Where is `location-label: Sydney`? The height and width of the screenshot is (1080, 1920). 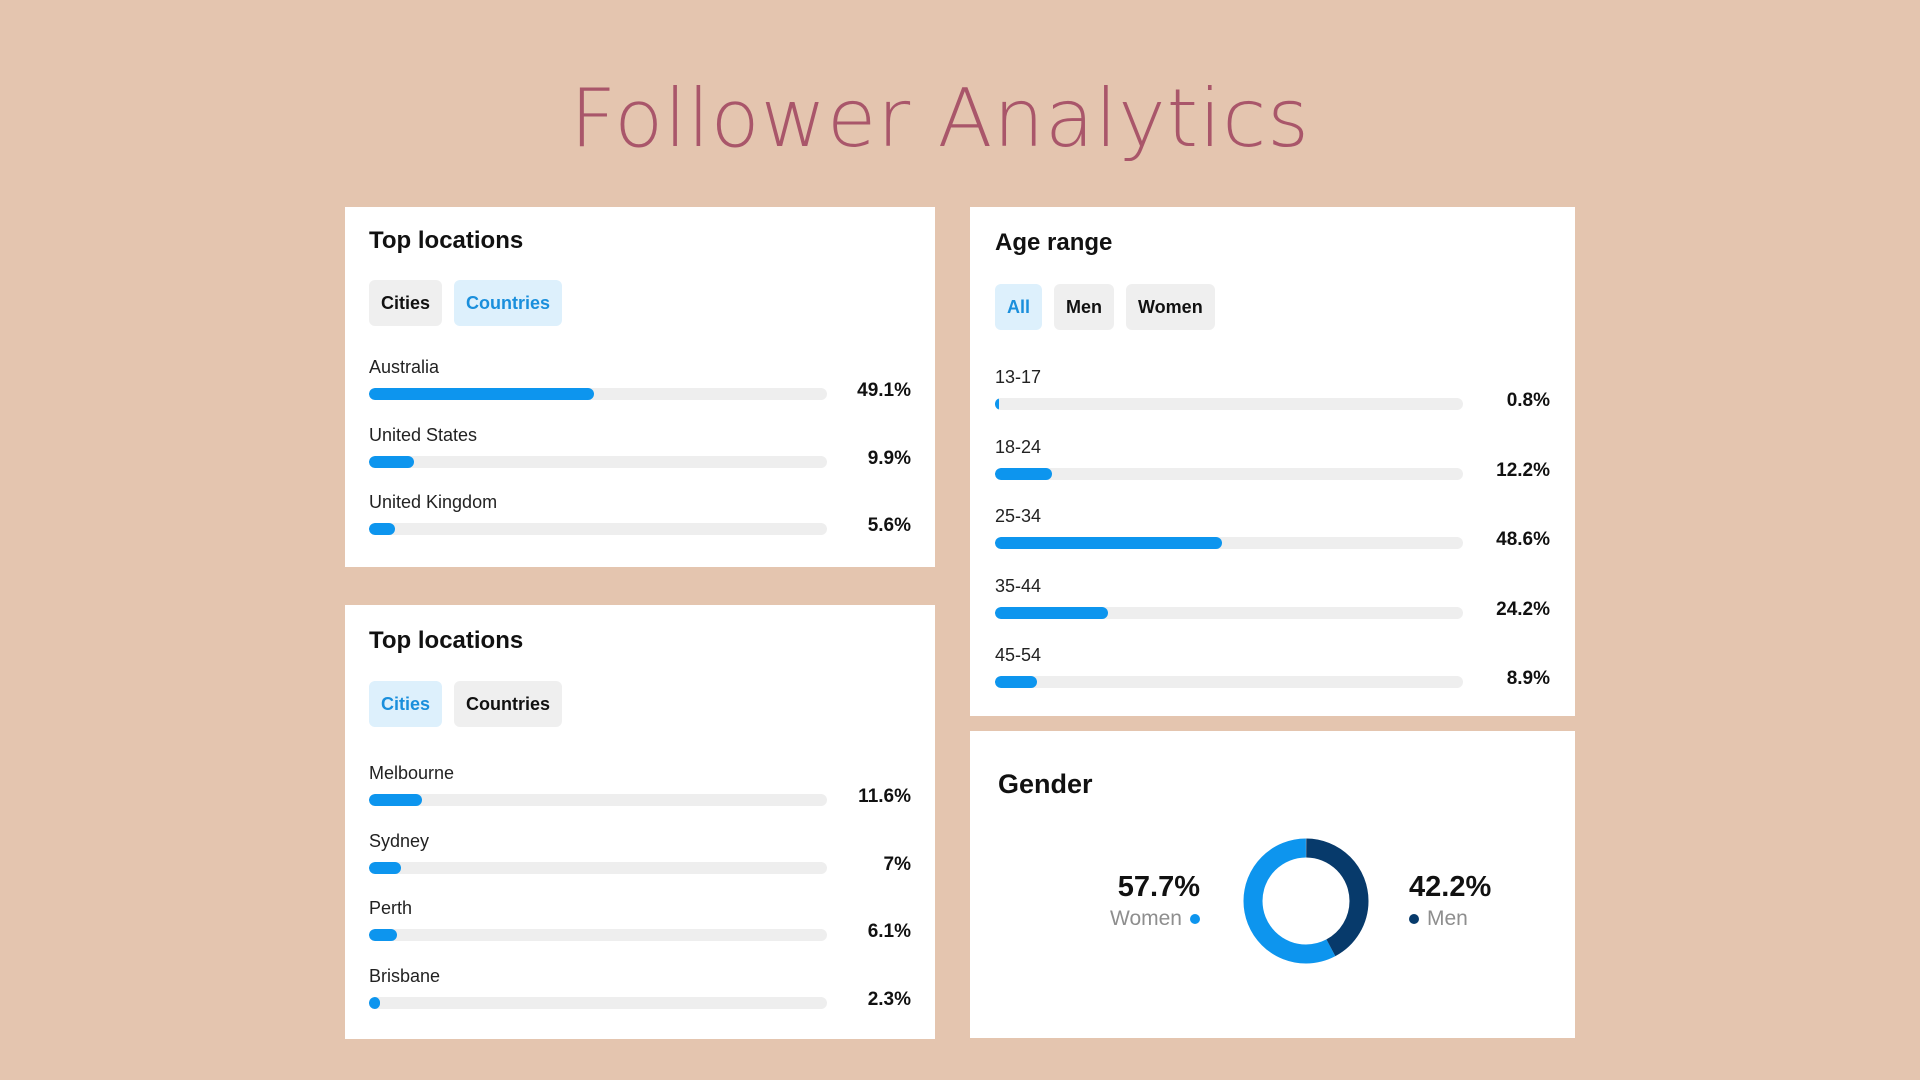
location-label: Sydney is located at coordinates (399, 840).